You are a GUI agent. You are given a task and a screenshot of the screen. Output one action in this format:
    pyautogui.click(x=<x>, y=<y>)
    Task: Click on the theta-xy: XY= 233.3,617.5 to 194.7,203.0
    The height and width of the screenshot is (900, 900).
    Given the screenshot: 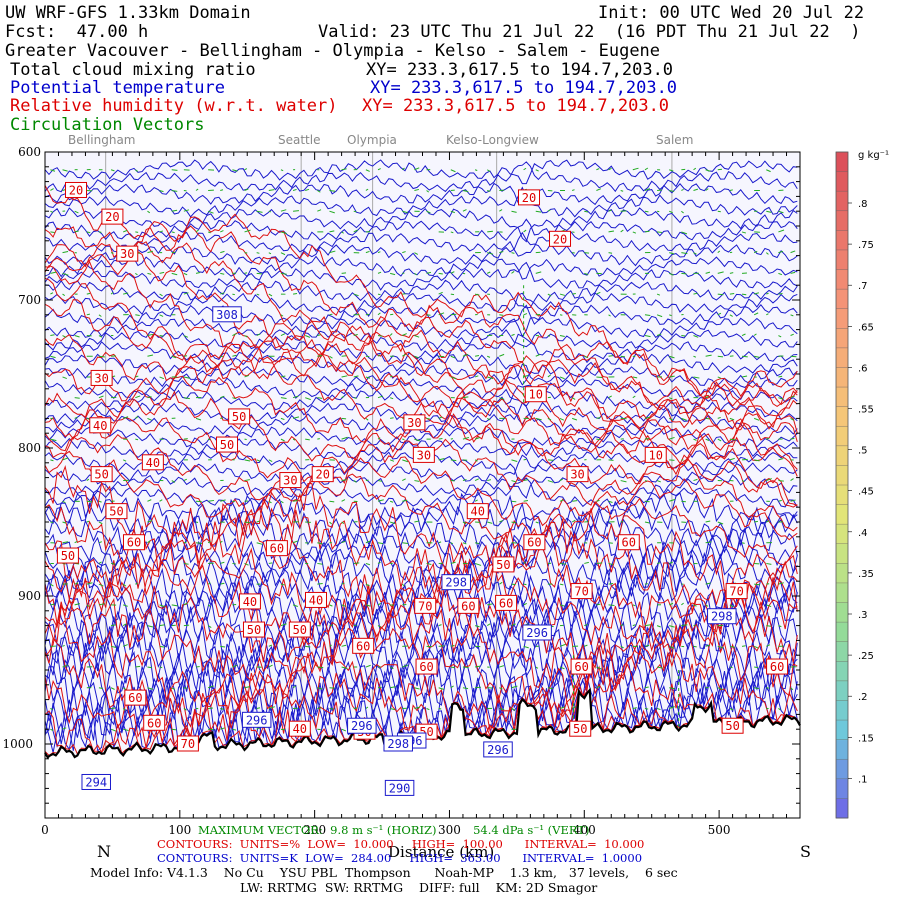 What is the action you would take?
    pyautogui.click(x=524, y=88)
    